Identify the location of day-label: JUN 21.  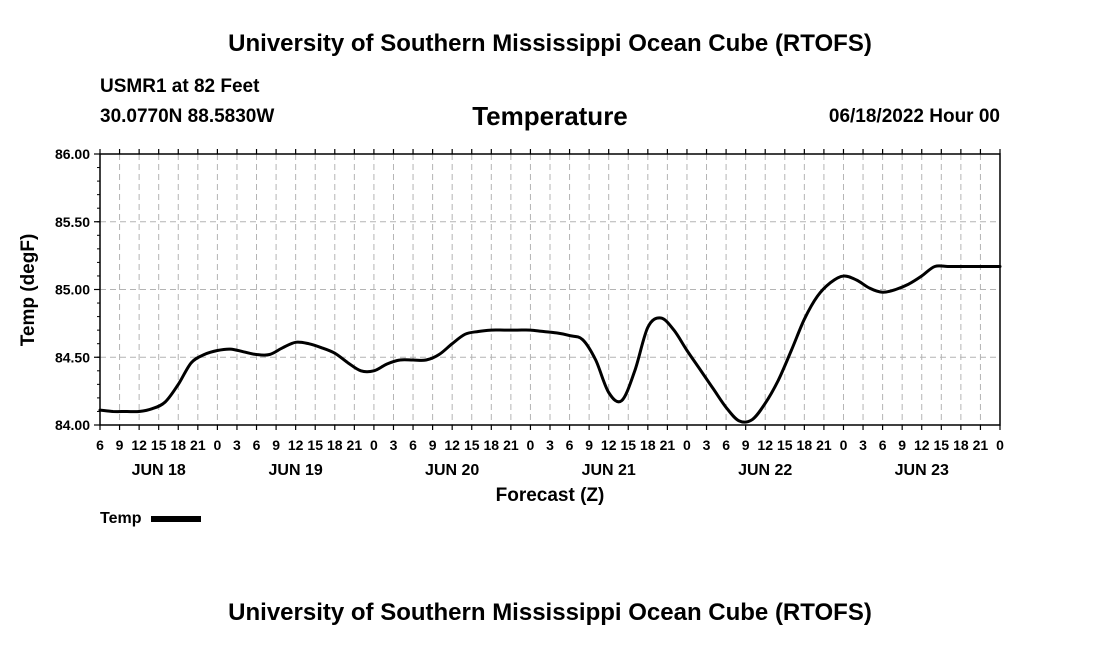
(609, 470).